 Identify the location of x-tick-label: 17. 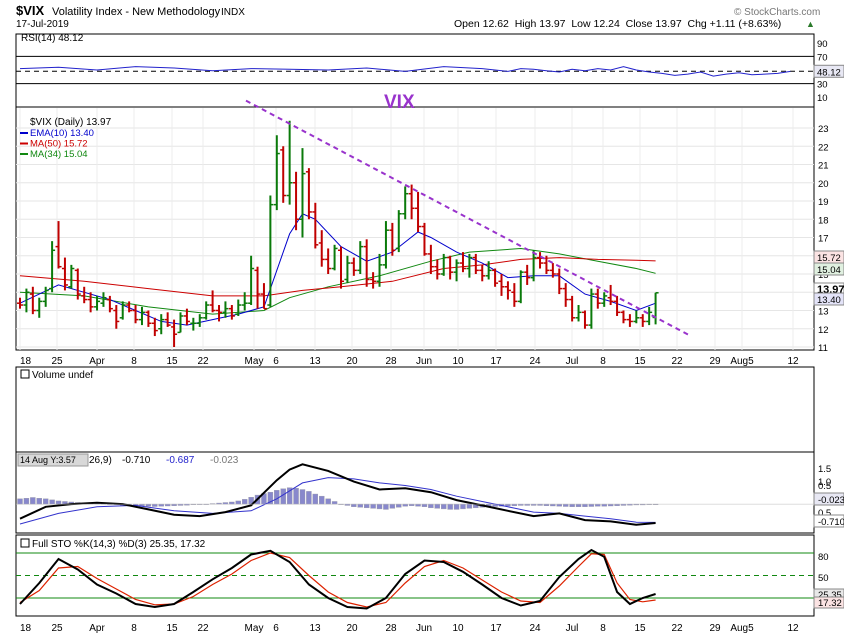
(496, 361).